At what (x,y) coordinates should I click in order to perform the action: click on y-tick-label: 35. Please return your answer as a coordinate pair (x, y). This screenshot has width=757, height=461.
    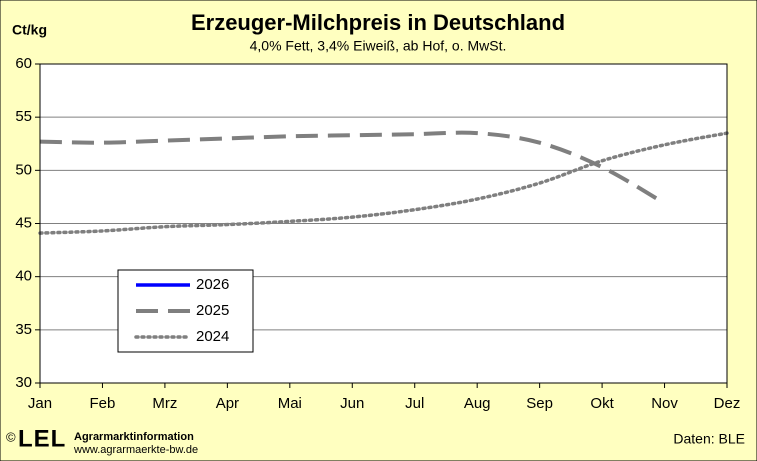
    Looking at the image, I should click on (23, 329).